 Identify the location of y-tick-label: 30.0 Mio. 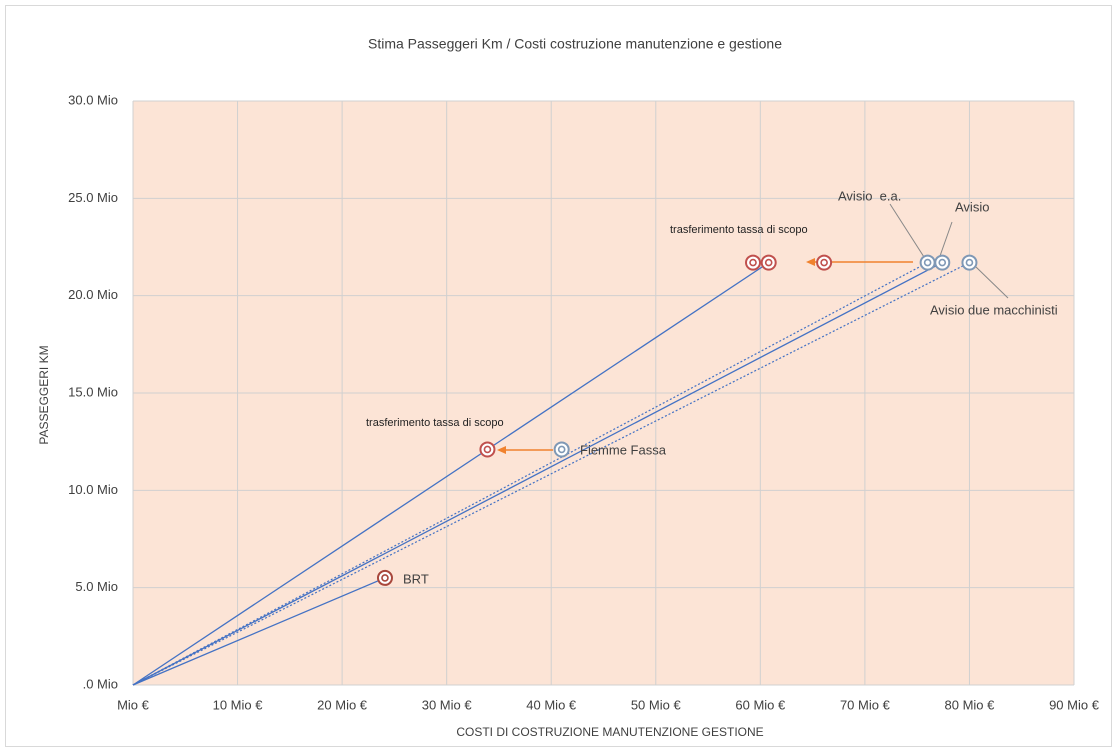
(93, 99).